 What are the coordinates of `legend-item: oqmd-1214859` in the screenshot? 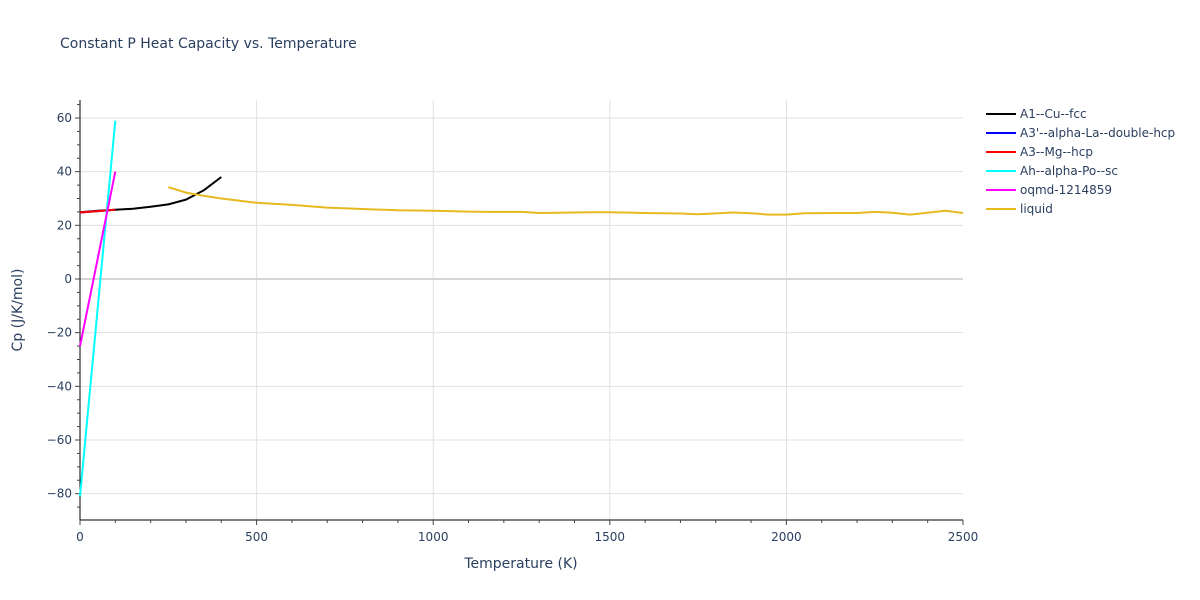 It's located at (1049, 190).